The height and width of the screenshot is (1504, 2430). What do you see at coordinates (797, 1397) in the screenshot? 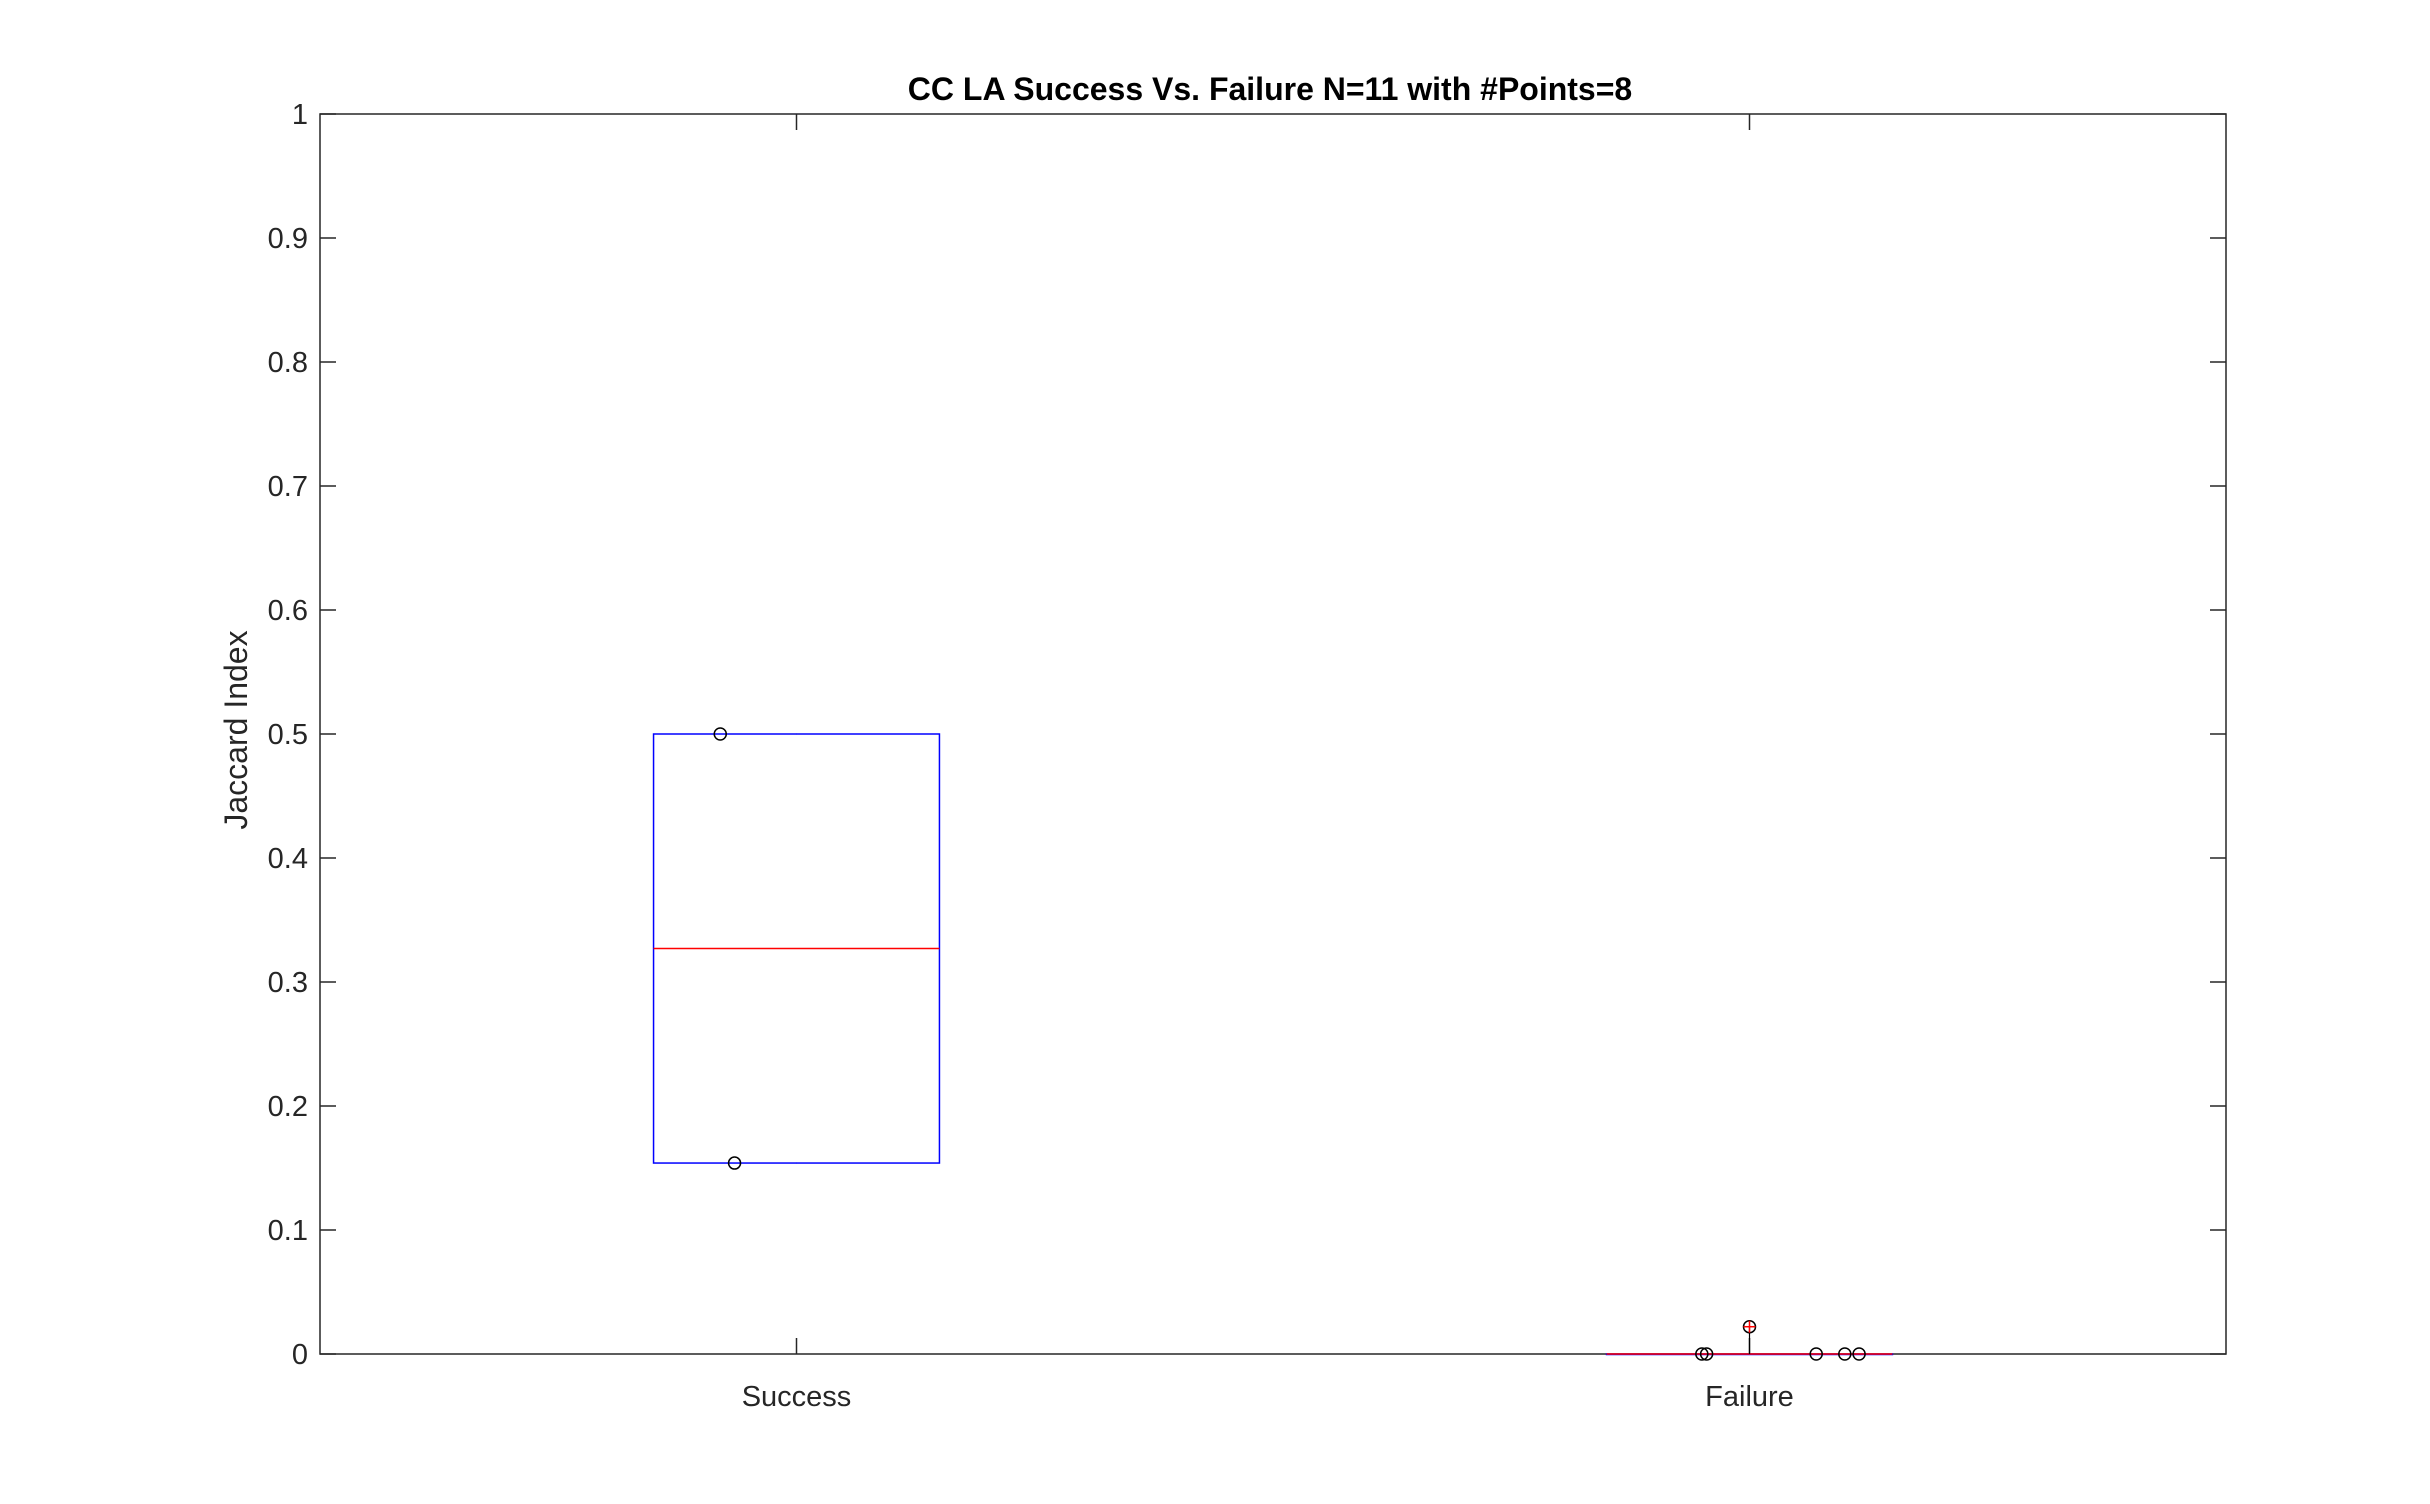
I see `x-tick-label: Success` at bounding box center [797, 1397].